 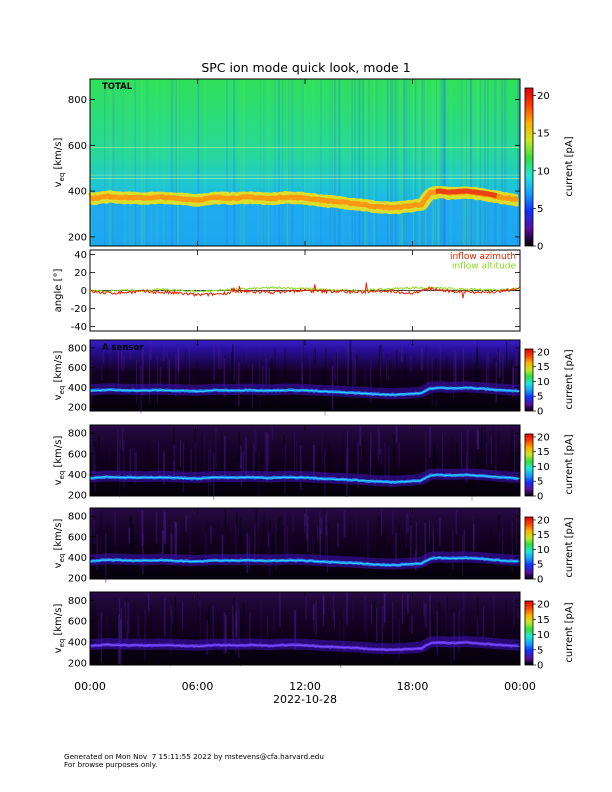 What do you see at coordinates (79, 309) in the screenshot?
I see `y-tick-label: -20` at bounding box center [79, 309].